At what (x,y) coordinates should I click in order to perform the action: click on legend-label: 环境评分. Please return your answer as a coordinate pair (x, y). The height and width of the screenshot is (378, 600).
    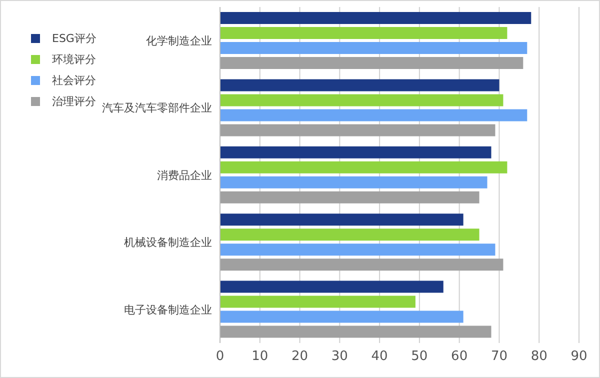
    Looking at the image, I should click on (74, 59).